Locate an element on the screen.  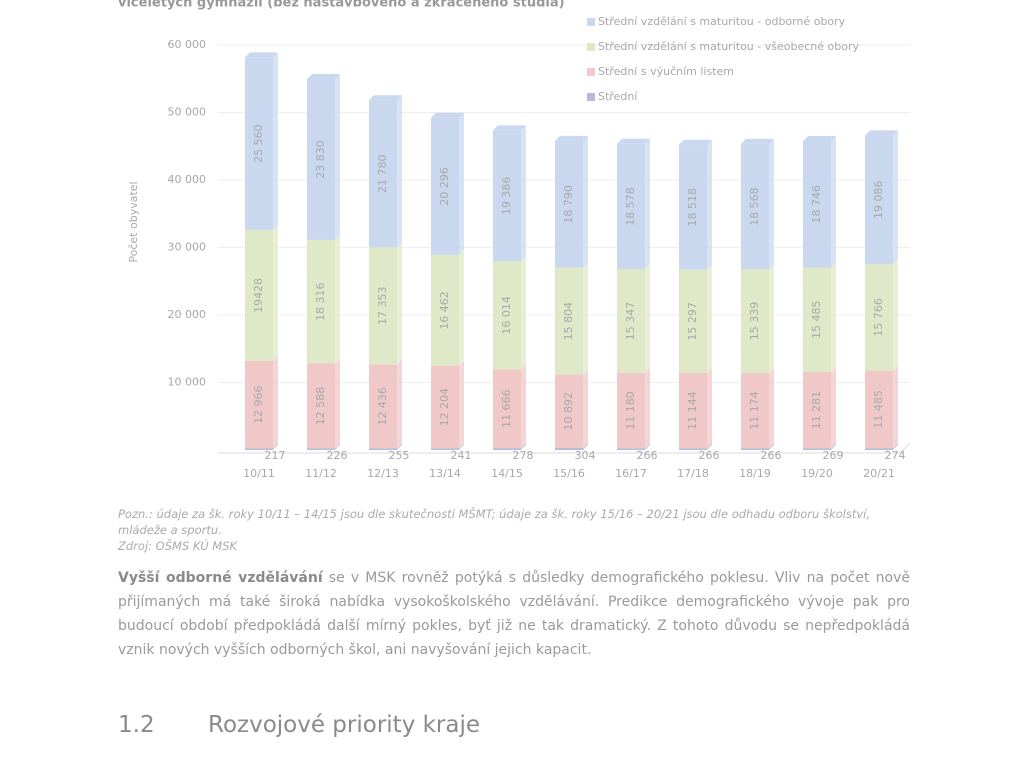
value-label: 19428 is located at coordinates (258, 295).